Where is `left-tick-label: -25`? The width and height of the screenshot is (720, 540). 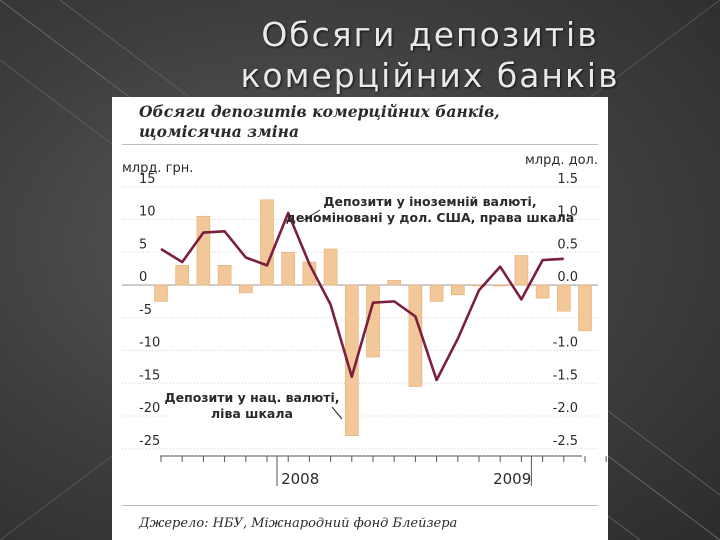
left-tick-label: -25 is located at coordinates (149, 441).